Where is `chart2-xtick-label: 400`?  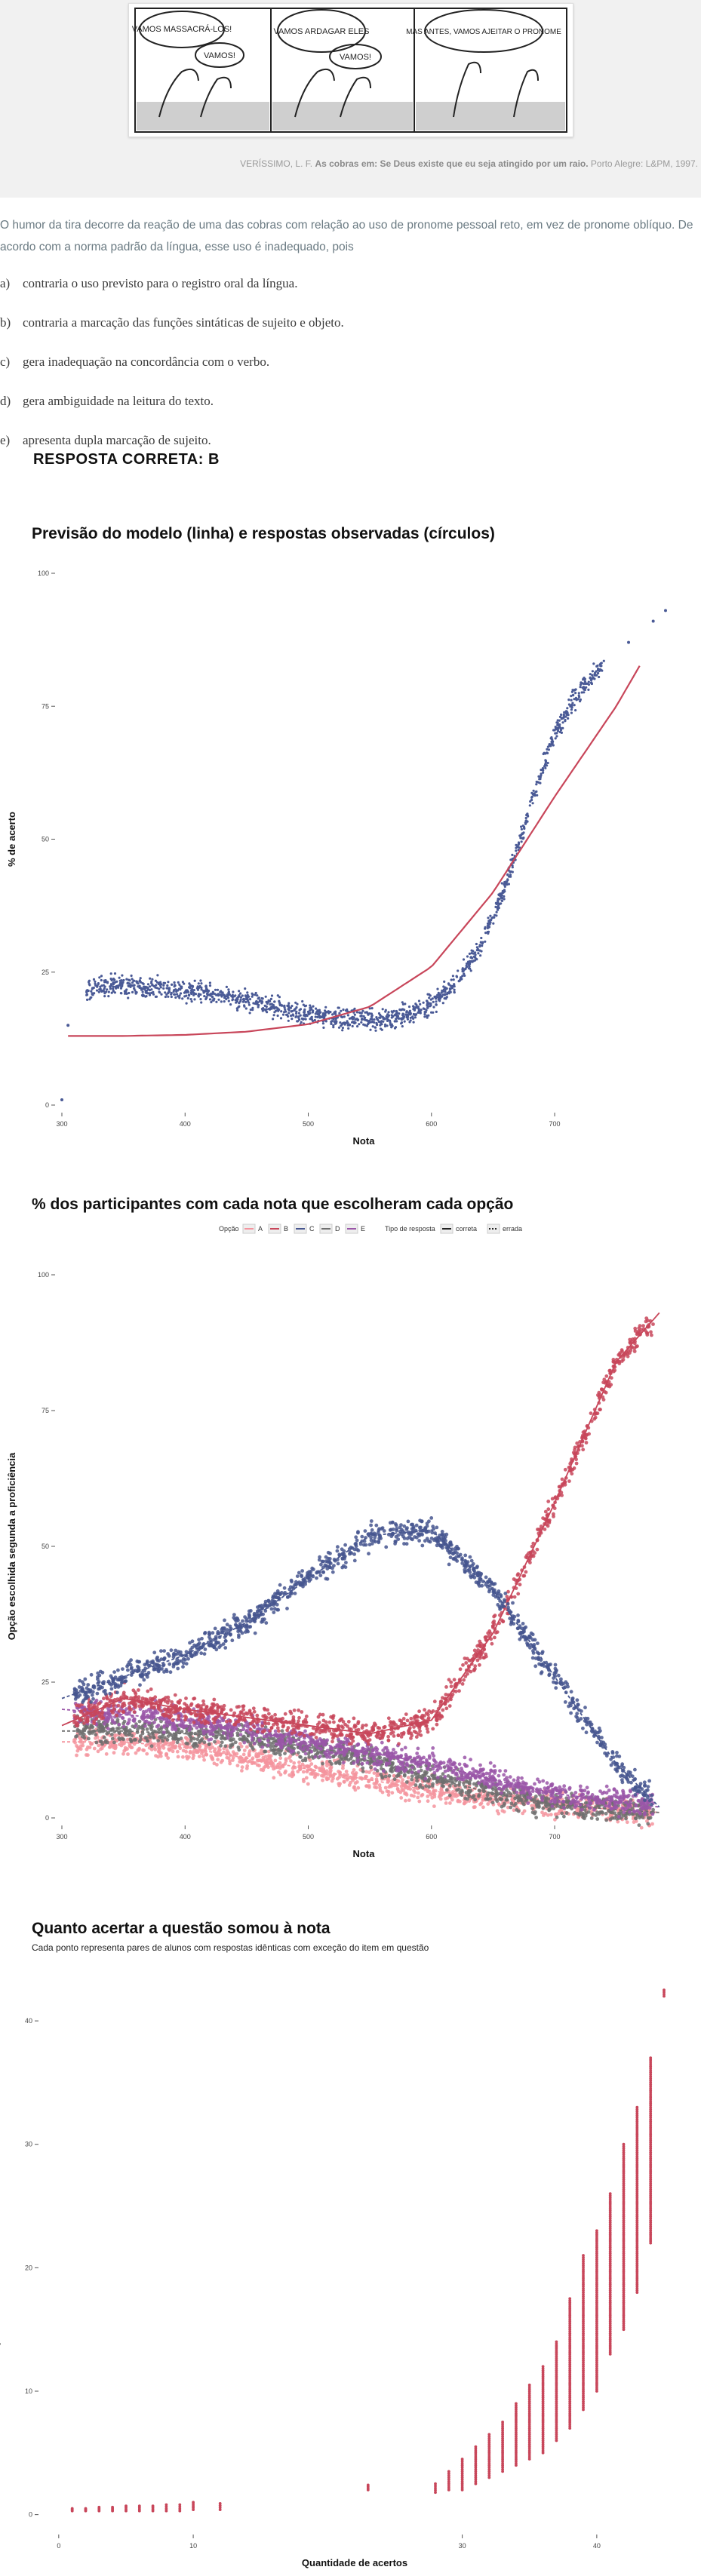
chart2-xtick-label: 400 is located at coordinates (185, 1837).